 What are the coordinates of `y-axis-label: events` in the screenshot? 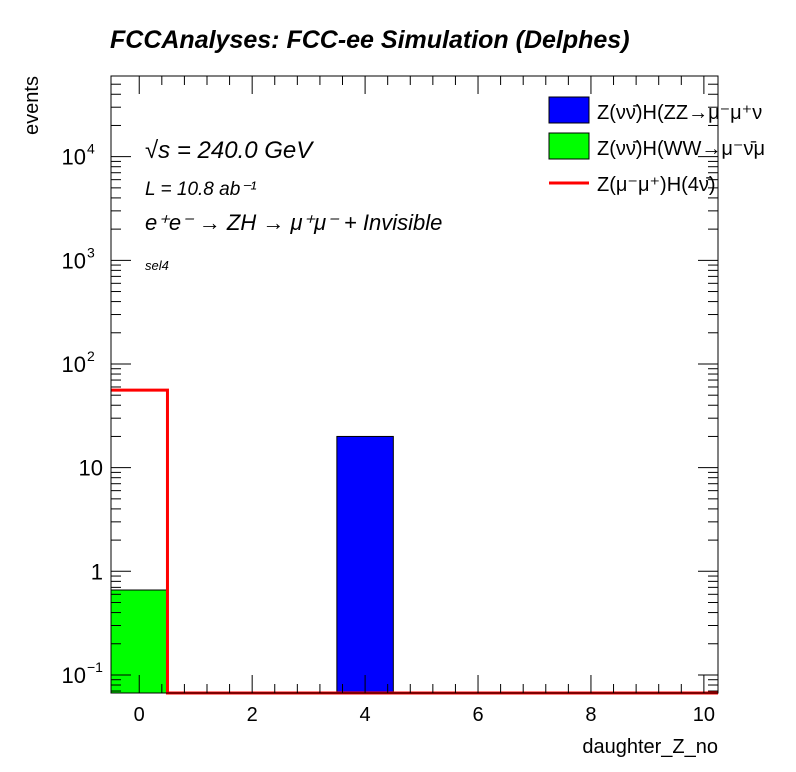 It's located at (32, 105).